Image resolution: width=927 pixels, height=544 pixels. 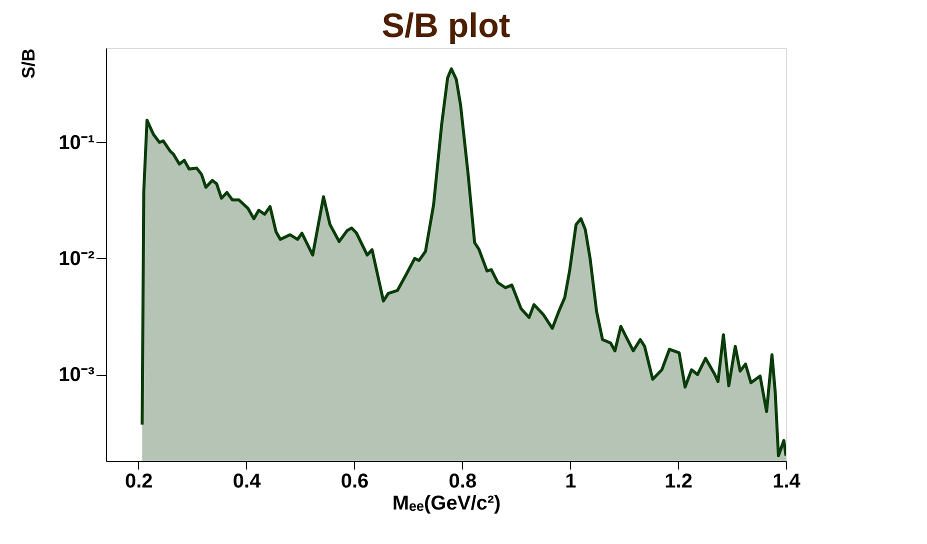 I want to click on x-tick-label: 1.4, so click(x=787, y=481).